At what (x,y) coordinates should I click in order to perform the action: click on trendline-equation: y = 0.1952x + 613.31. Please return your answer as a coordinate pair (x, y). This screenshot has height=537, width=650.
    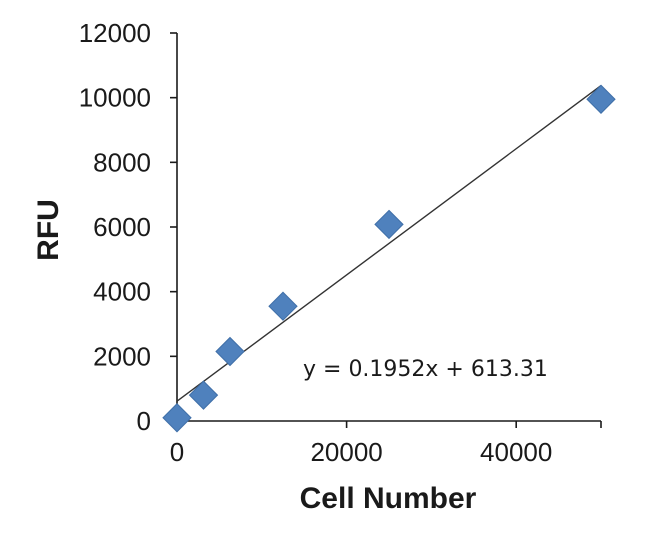
    Looking at the image, I should click on (425, 369).